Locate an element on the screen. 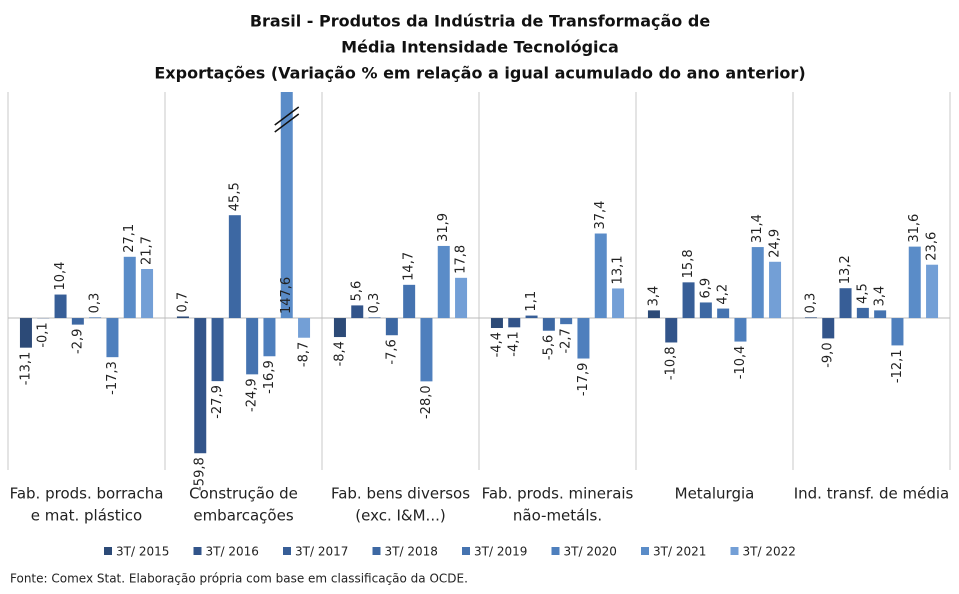 The image size is (959, 594). value-label: -9,0 is located at coordinates (828, 354).